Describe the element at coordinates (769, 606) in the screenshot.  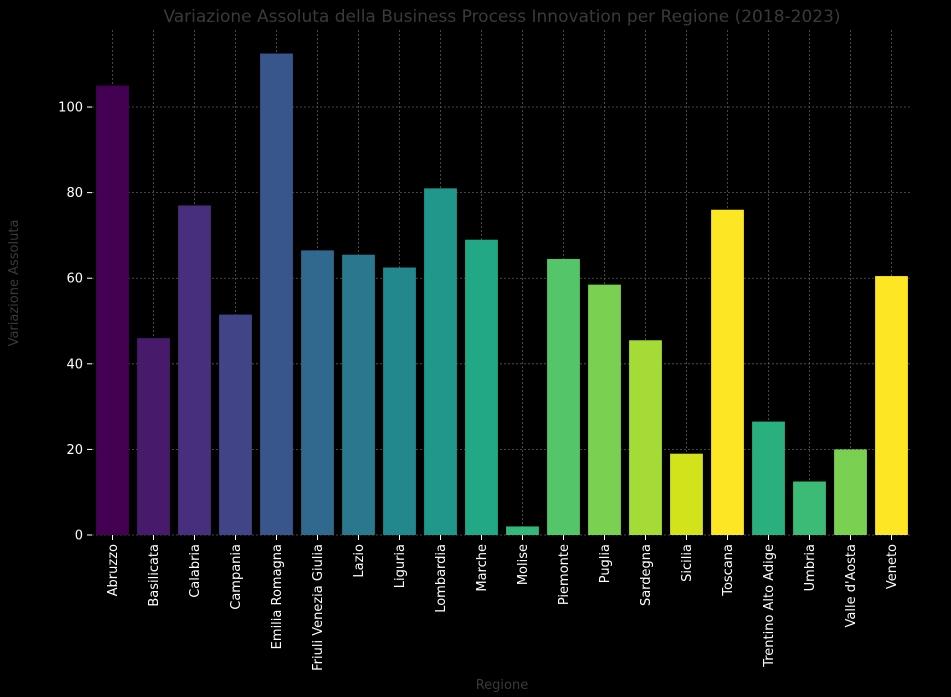
I see `x-tick-label: Trentino Alto Adige` at that location.